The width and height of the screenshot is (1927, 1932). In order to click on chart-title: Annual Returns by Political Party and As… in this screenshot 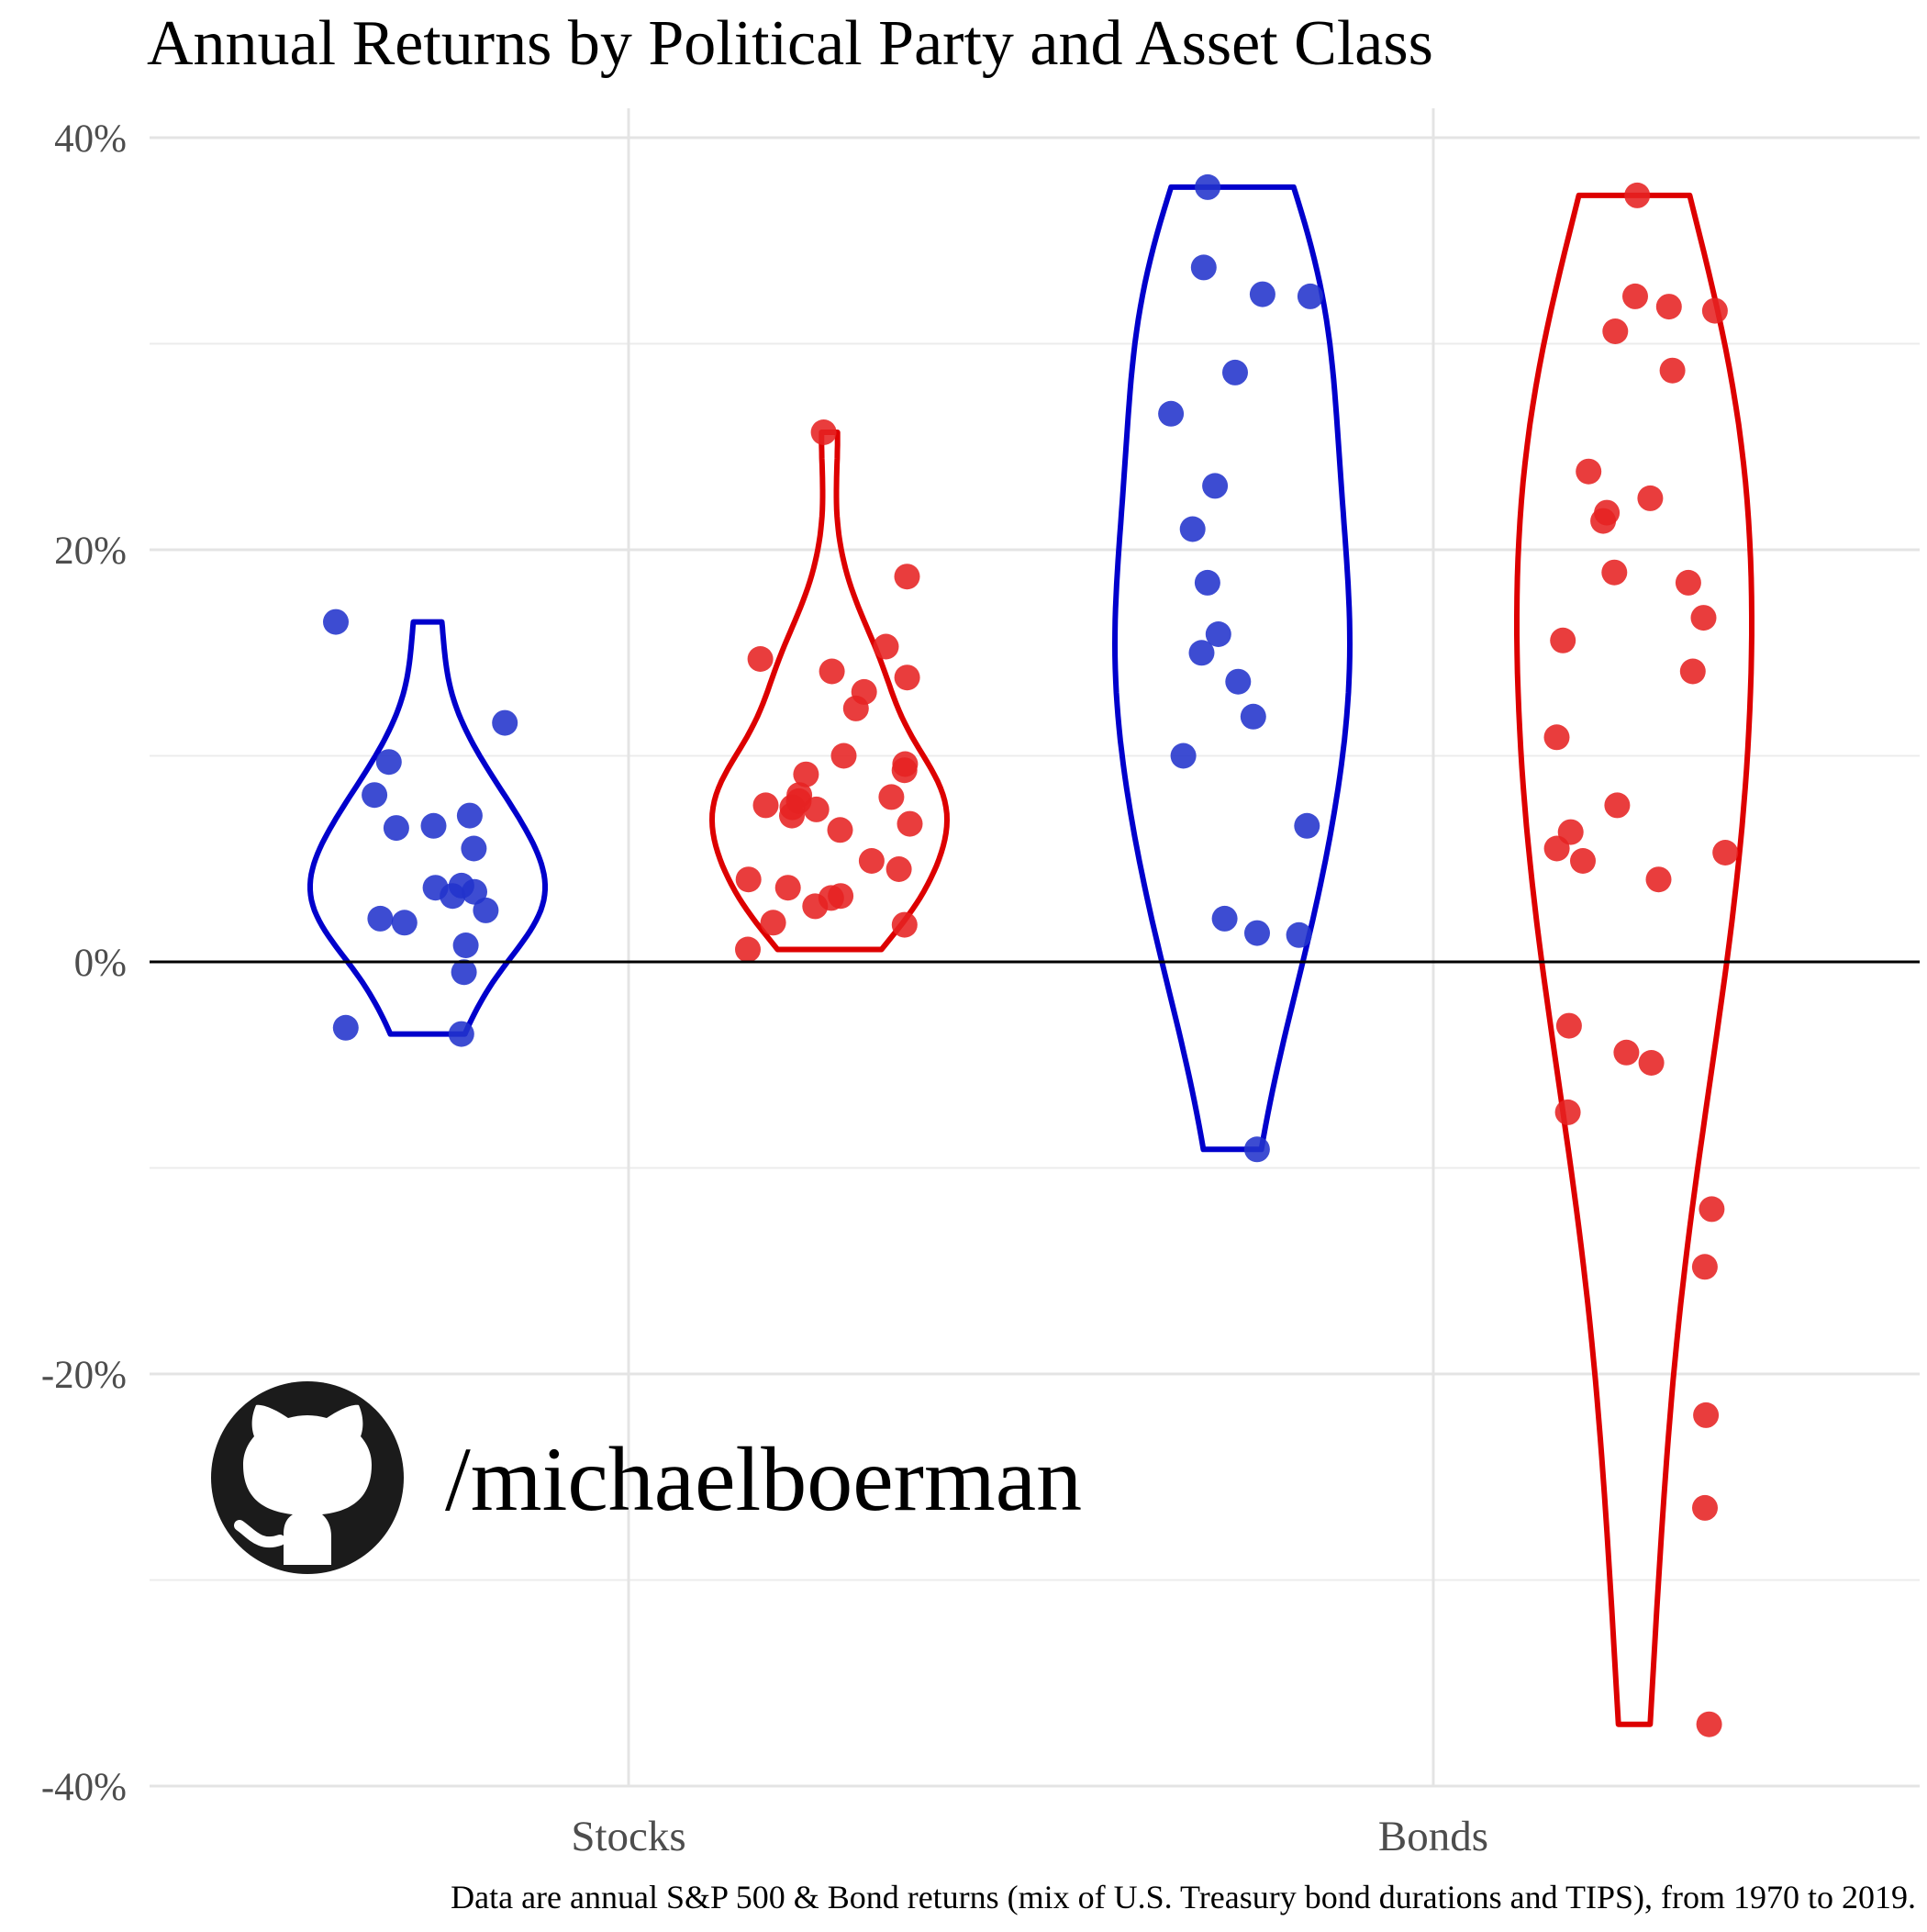, I will do `click(790, 43)`.